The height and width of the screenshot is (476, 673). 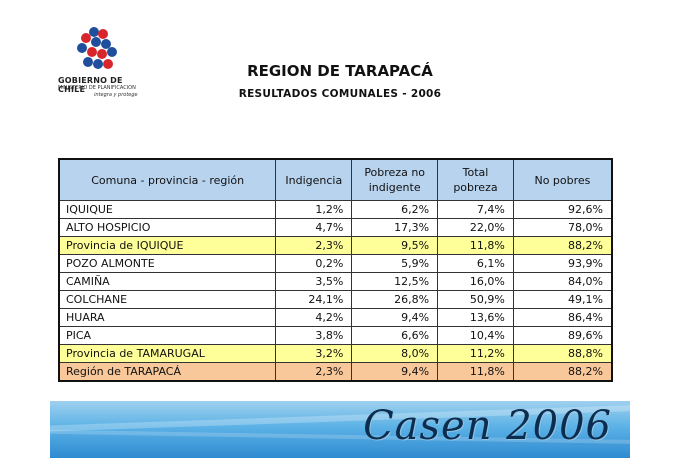 I want to click on page-subtitle: RESULTADOS COMUNALES - 2006, so click(x=340, y=94).